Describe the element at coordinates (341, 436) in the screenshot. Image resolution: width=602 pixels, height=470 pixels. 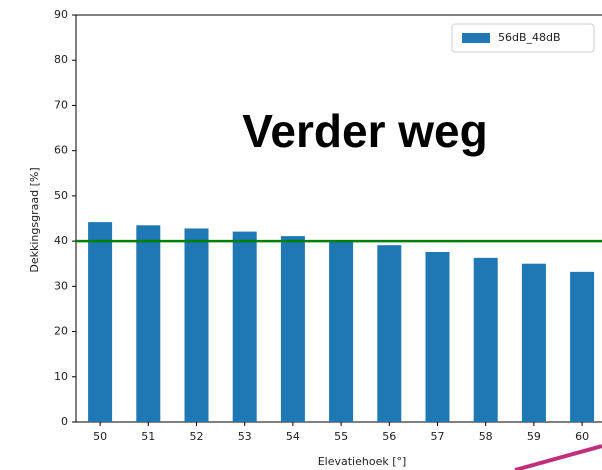
I see `x-tick-label: 55` at that location.